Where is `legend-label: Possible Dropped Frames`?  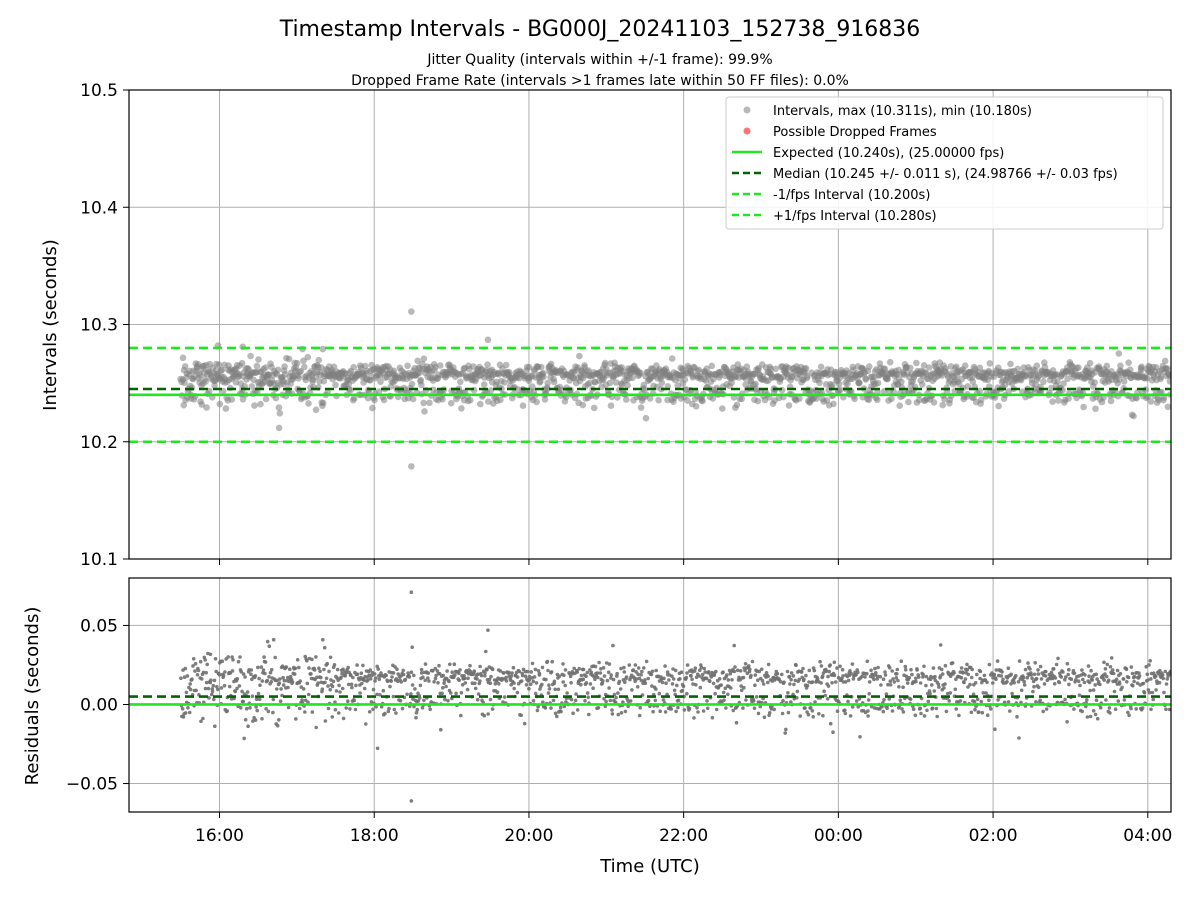
legend-label: Possible Dropped Frames is located at coordinates (855, 132).